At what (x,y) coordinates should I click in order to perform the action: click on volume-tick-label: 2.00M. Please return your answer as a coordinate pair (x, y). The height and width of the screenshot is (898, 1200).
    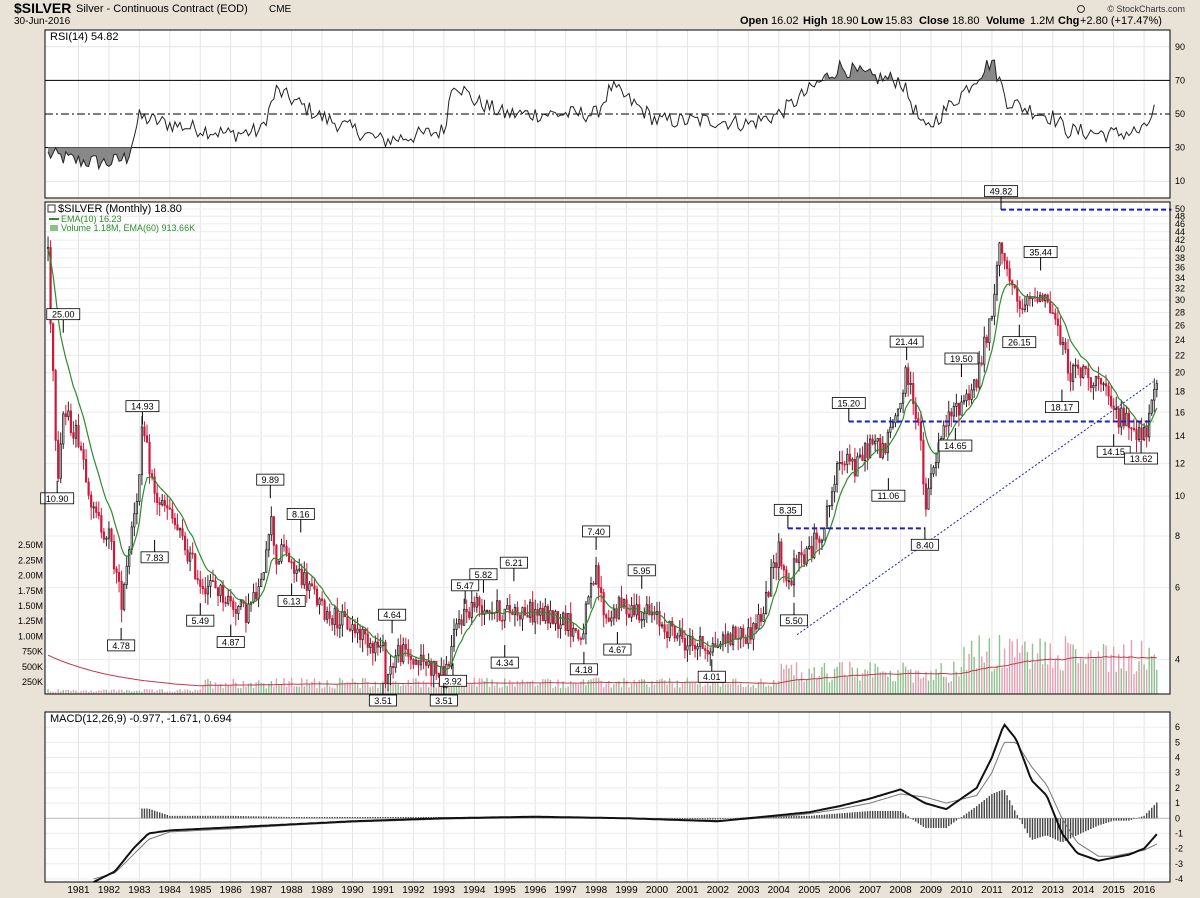
    Looking at the image, I should click on (30, 576).